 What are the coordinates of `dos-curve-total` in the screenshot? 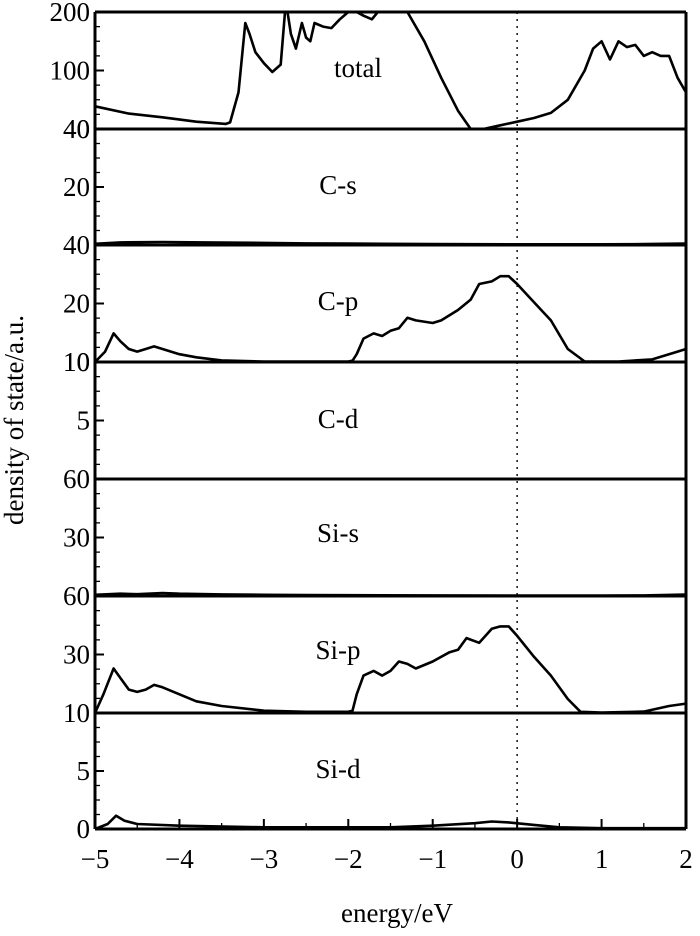 It's located at (391, 70).